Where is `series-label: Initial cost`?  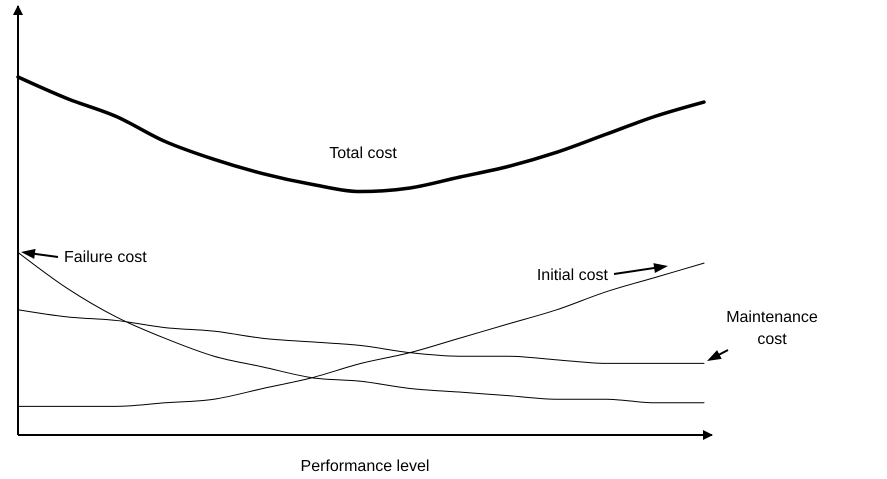 series-label: Initial cost is located at coordinates (572, 275).